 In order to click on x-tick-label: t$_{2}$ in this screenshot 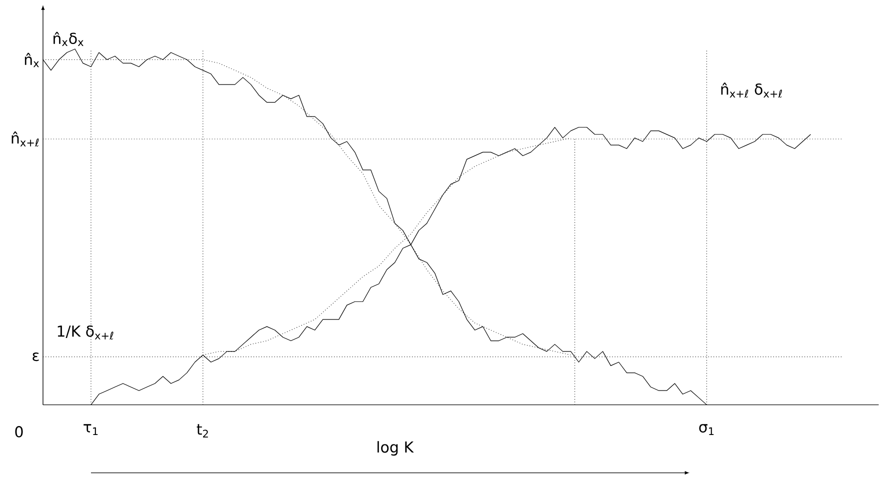, I will do `click(202, 431)`.